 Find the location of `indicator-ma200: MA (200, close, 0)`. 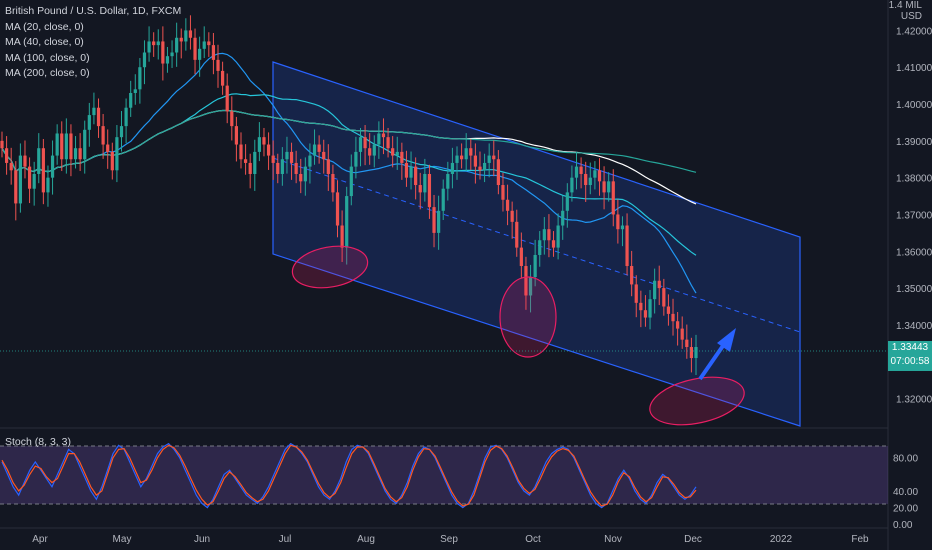

indicator-ma200: MA (200, close, 0) is located at coordinates (47, 73).